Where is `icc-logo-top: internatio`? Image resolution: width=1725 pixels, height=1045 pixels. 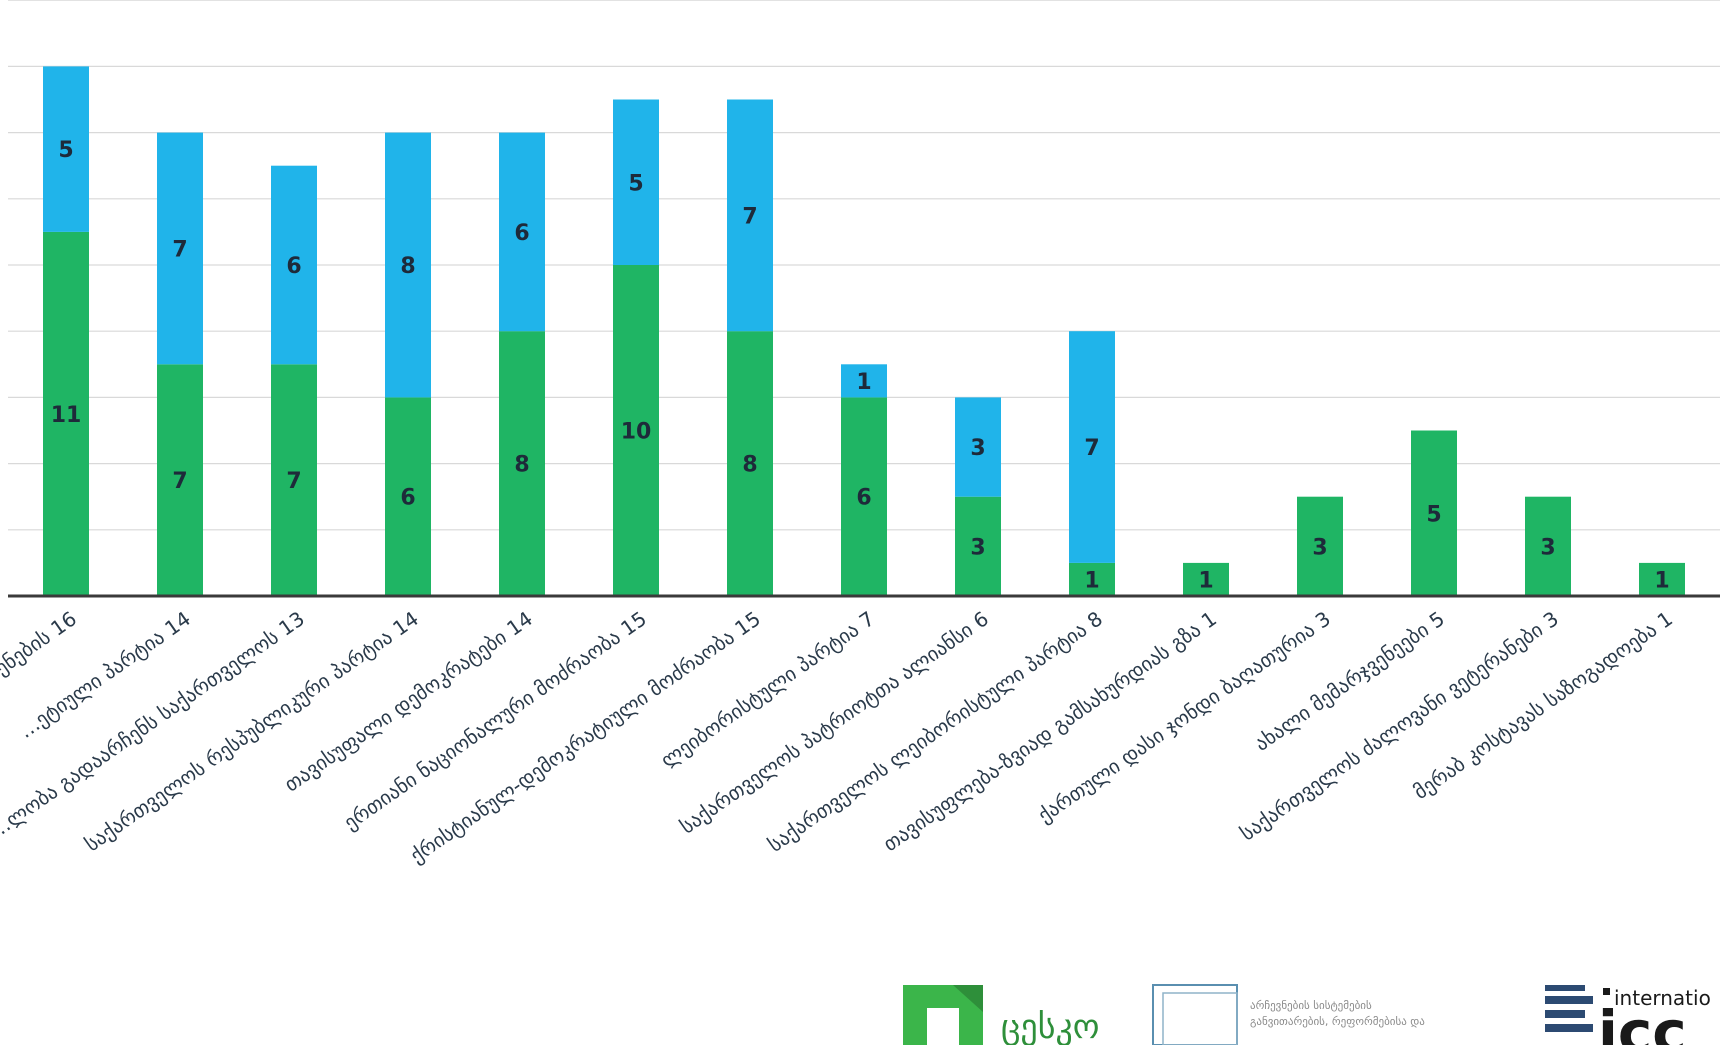 icc-logo-top: internatio is located at coordinates (1662, 998).